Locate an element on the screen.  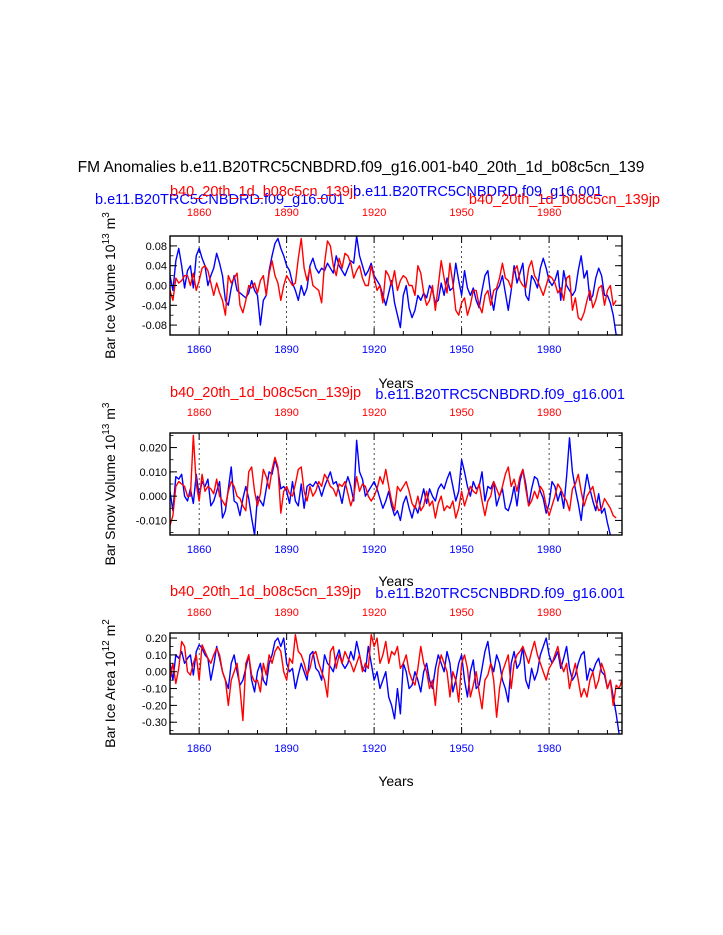
y-tick-label: 0.000 is located at coordinates (153, 497).